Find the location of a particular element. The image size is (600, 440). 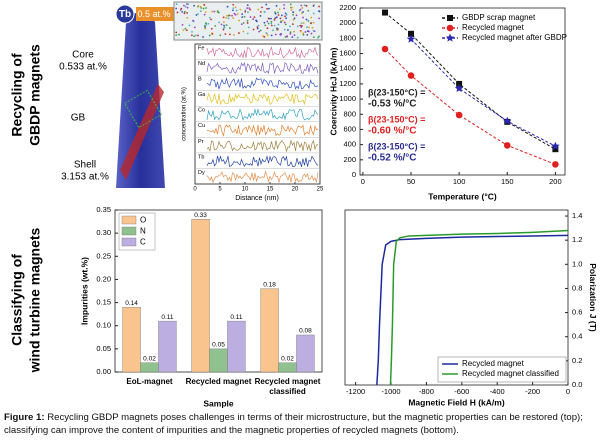

y-tick-label: 1000 is located at coordinates (347, 98).